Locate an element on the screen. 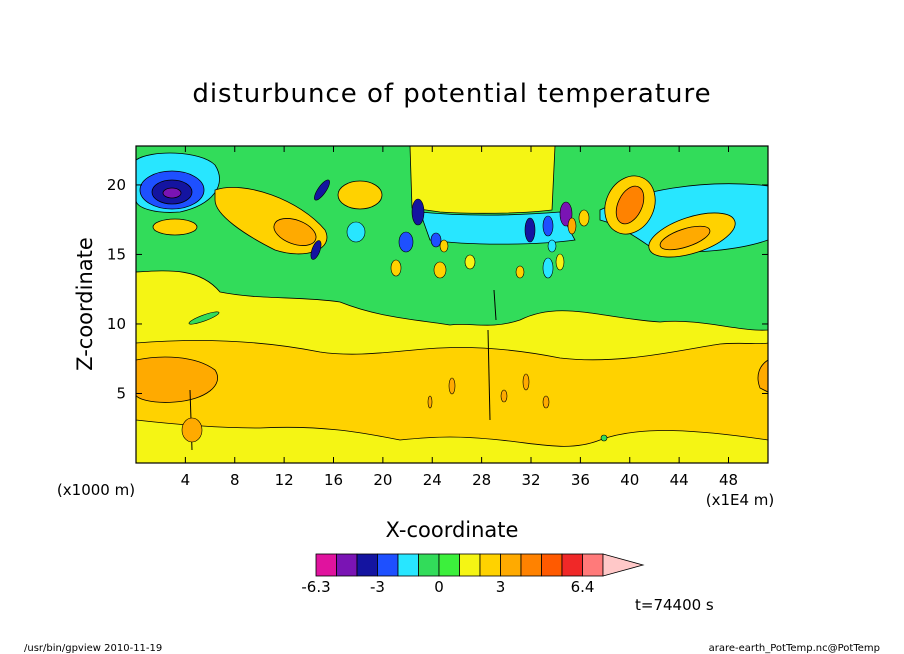 Image resolution: width=904 pixels, height=654 pixels. warm-blob-a is located at coordinates (175, 227).